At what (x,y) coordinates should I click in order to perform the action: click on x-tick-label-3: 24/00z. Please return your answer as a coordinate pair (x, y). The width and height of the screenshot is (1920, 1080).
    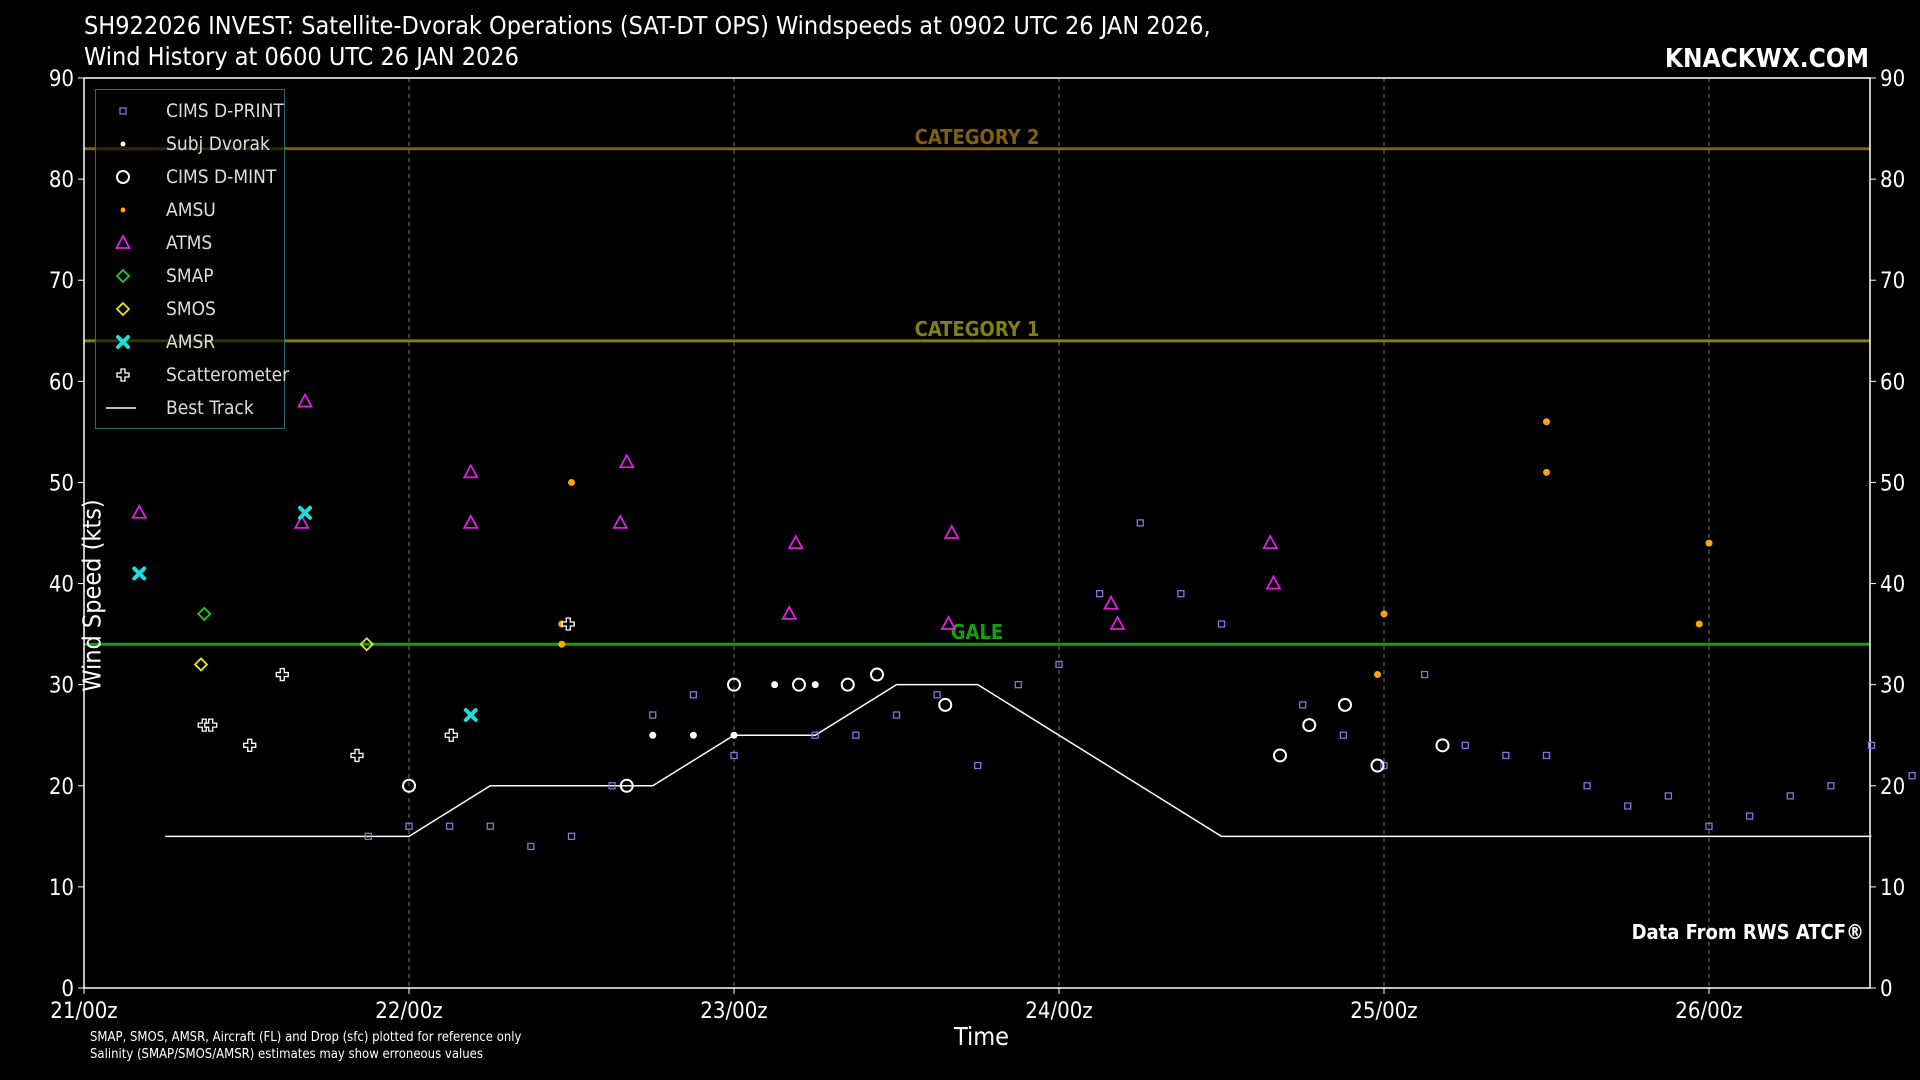
    Looking at the image, I should click on (1058, 1011).